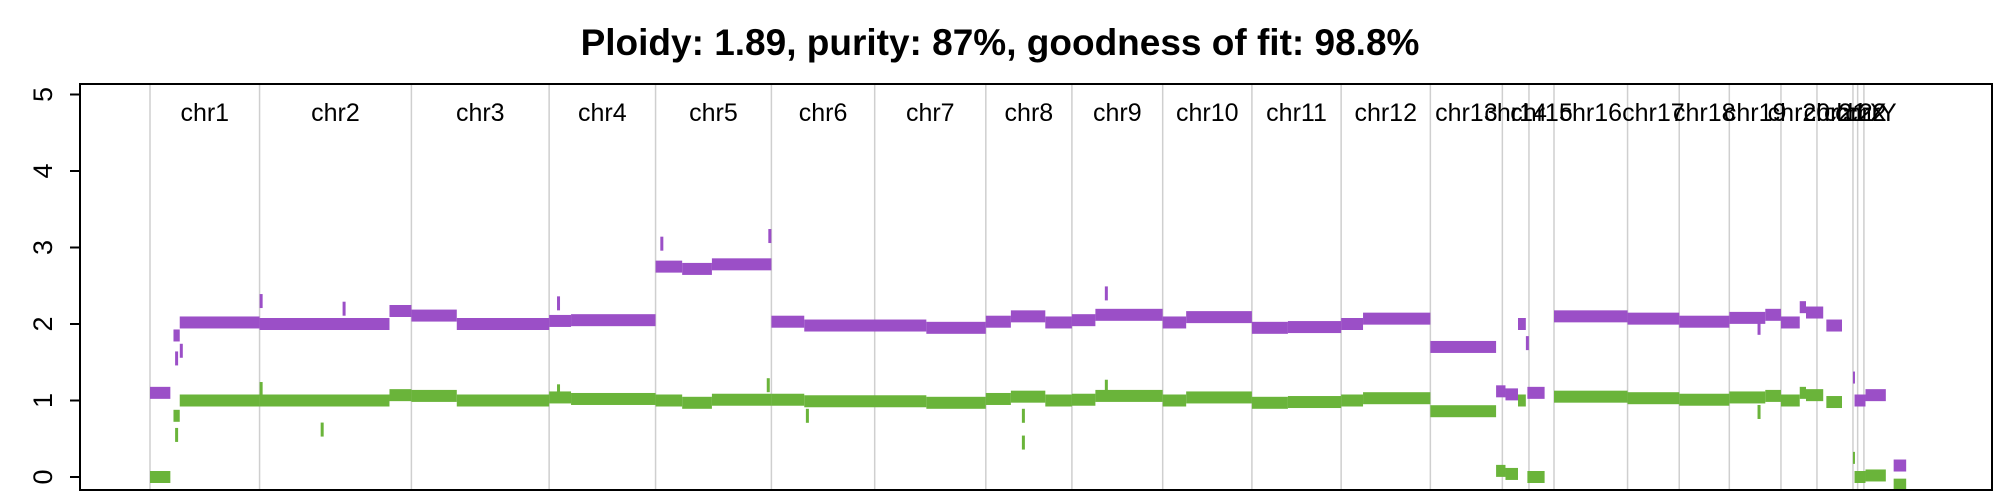 The height and width of the screenshot is (500, 2000). I want to click on chromosome-label: chr18, so click(1704, 113).